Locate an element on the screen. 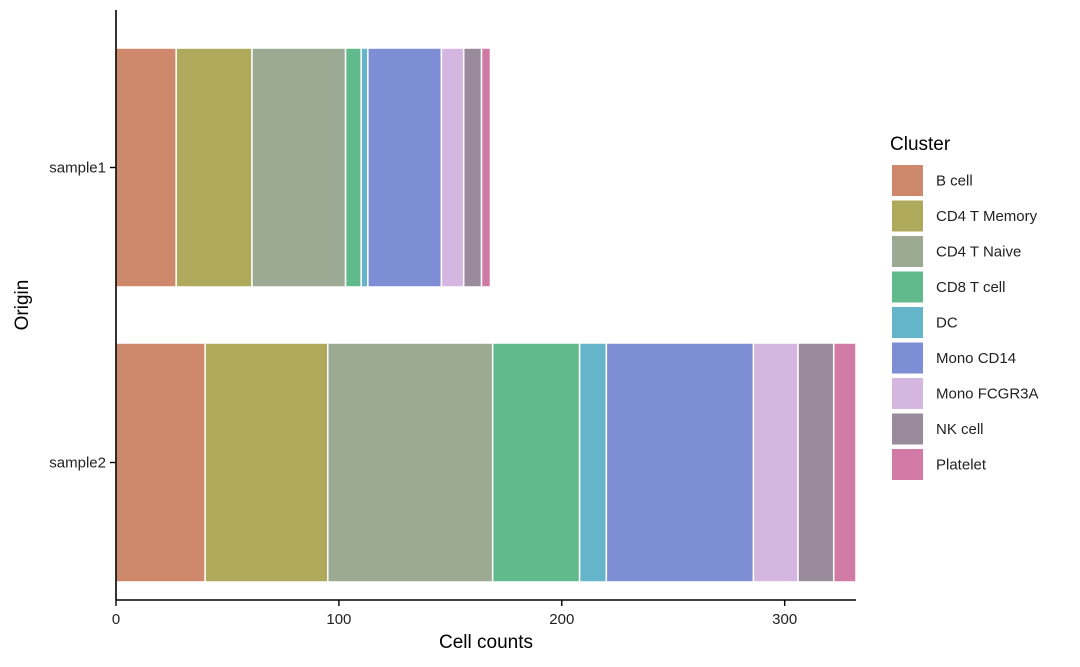 This screenshot has height=667, width=1080. legend-key-cd4-t-memory is located at coordinates (907, 216).